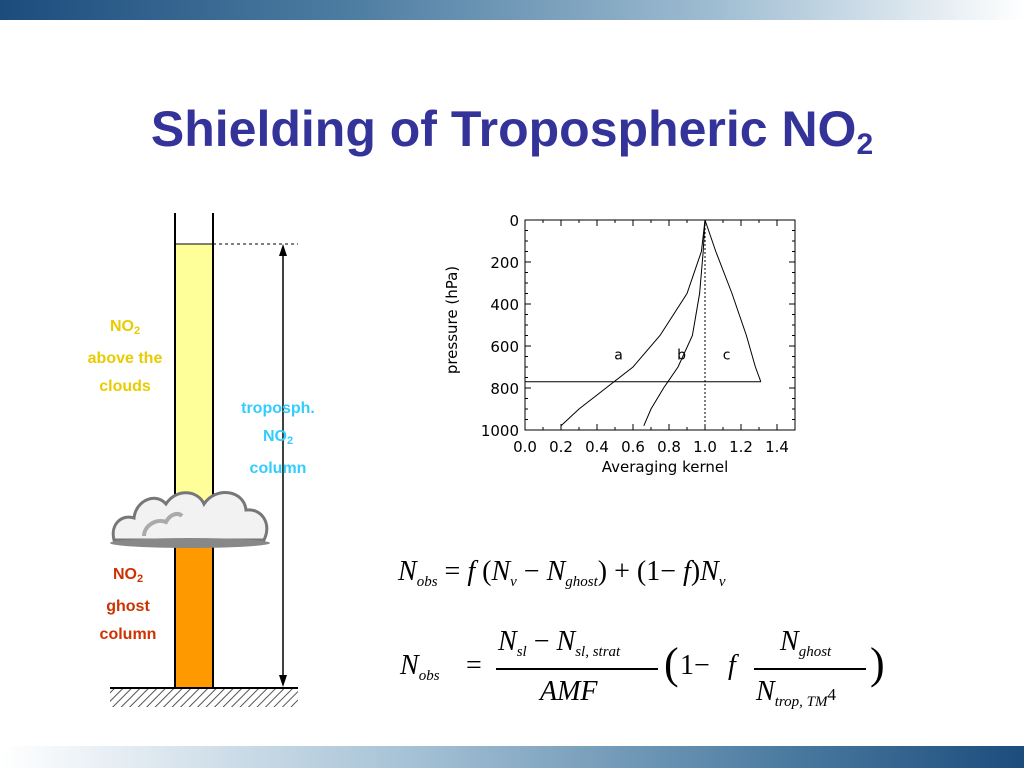 This screenshot has width=1024, height=768. Describe the element at coordinates (504, 347) in the screenshot. I see `y-tick-label: 600` at that location.